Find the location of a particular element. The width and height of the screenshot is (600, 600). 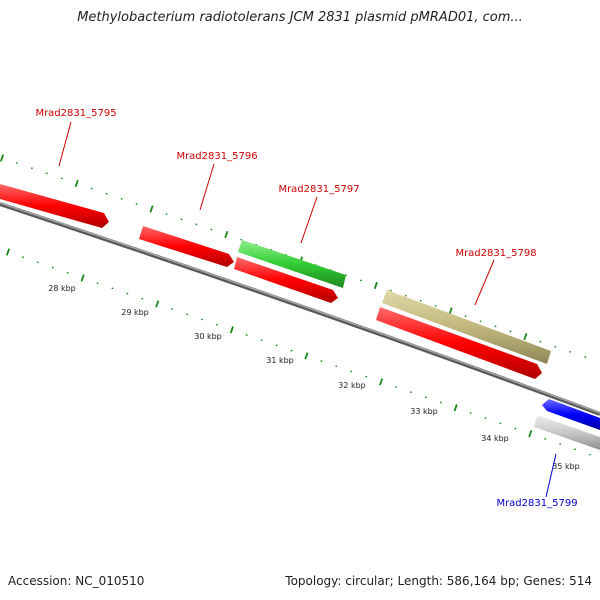

kbp-label-32: 32 kbp is located at coordinates (352, 385).